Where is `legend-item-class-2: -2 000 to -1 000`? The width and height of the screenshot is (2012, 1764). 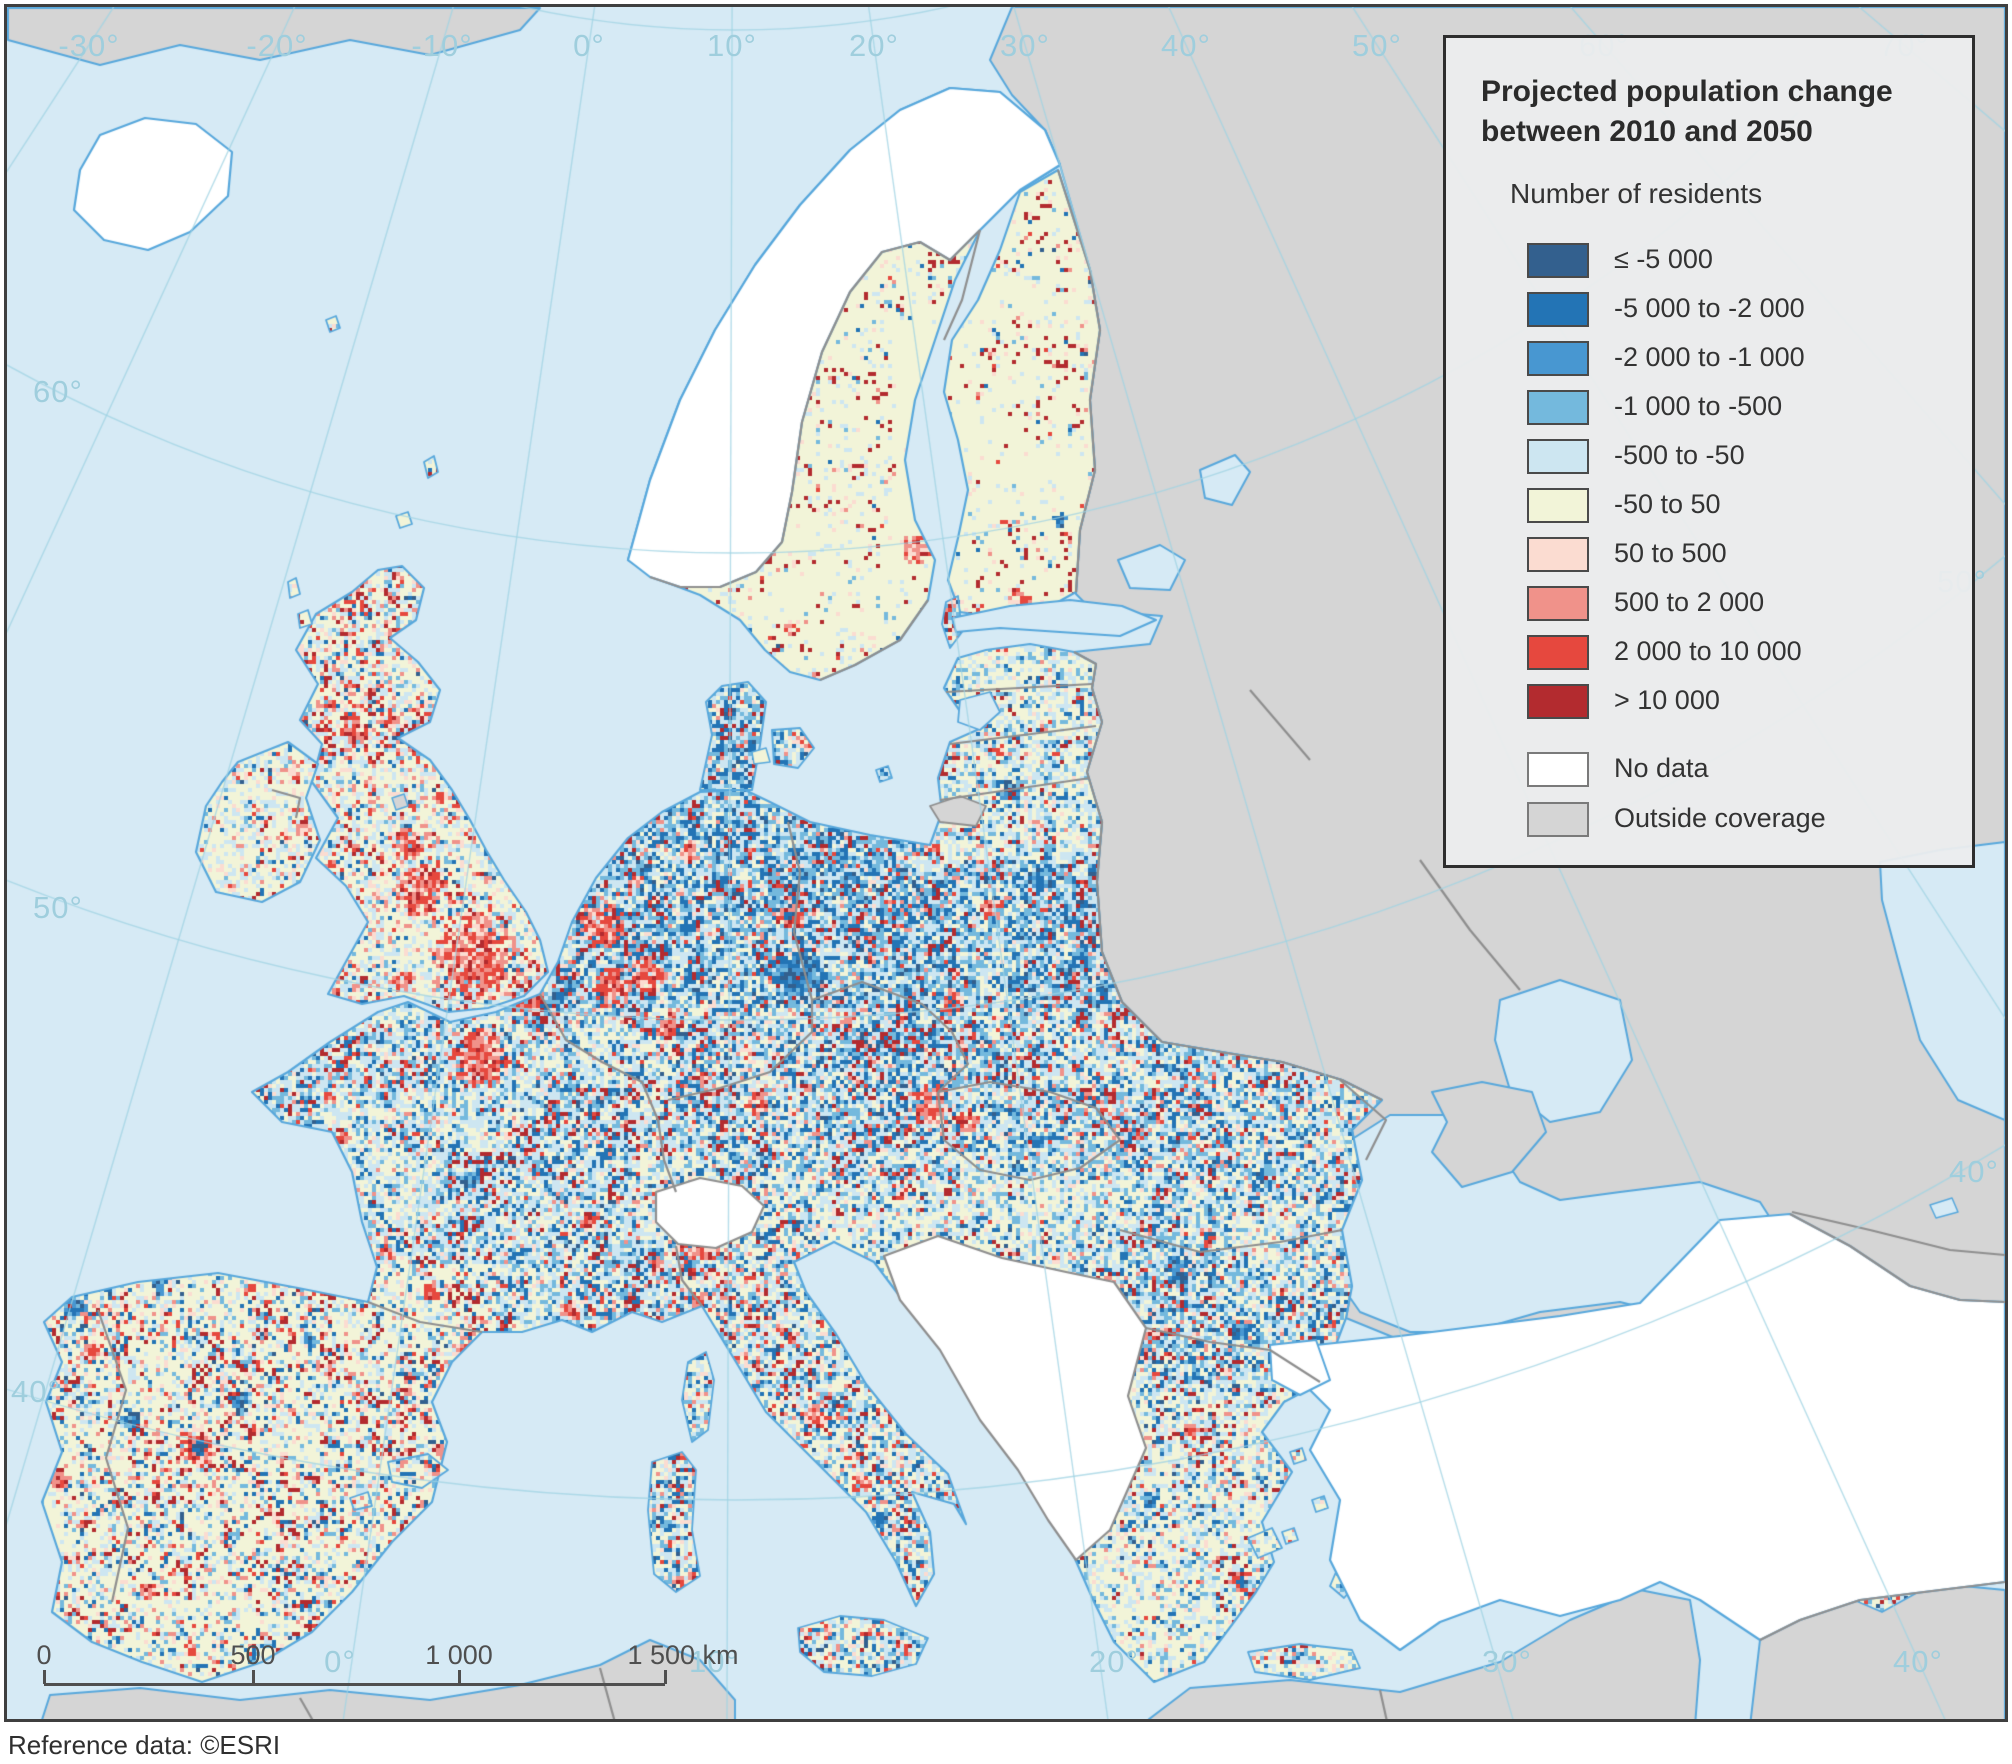
legend-item-class-2: -2 000 to -1 000 is located at coordinates (1709, 358).